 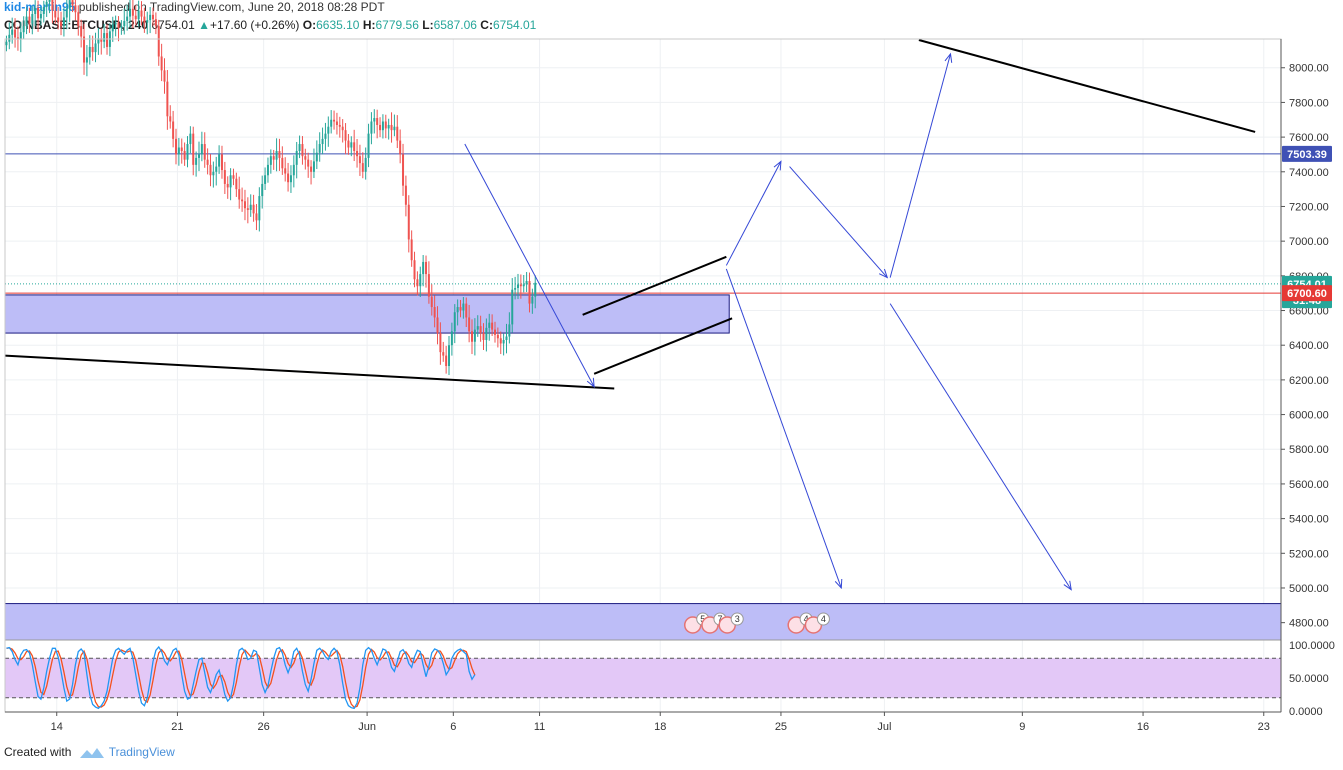 What do you see at coordinates (1309, 207) in the screenshot?
I see `price-tick-label: 7200.00` at bounding box center [1309, 207].